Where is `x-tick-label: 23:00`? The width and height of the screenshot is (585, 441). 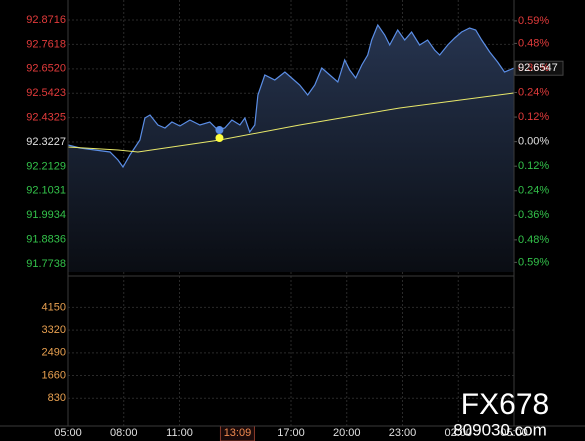
x-tick-label: 23:00 is located at coordinates (403, 433).